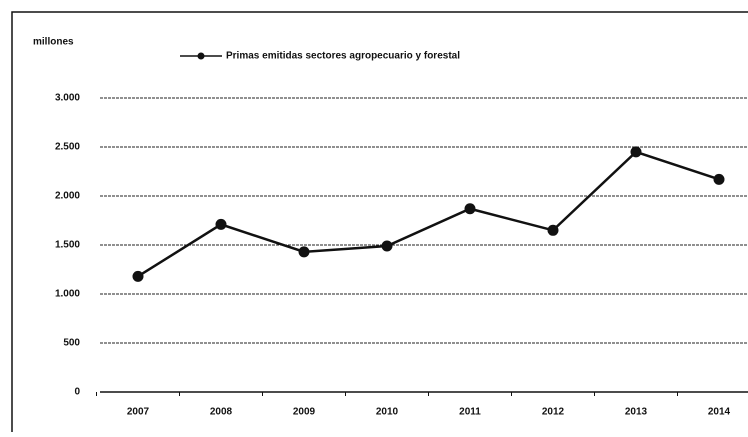 The width and height of the screenshot is (748, 437). What do you see at coordinates (138, 412) in the screenshot?
I see `x-tick-label: 2007` at bounding box center [138, 412].